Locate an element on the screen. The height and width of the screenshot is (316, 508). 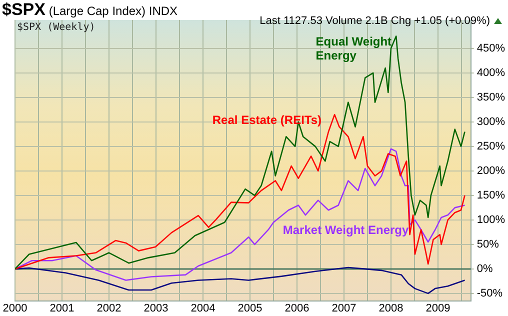
x-tick-label: 2008 is located at coordinates (391, 308).